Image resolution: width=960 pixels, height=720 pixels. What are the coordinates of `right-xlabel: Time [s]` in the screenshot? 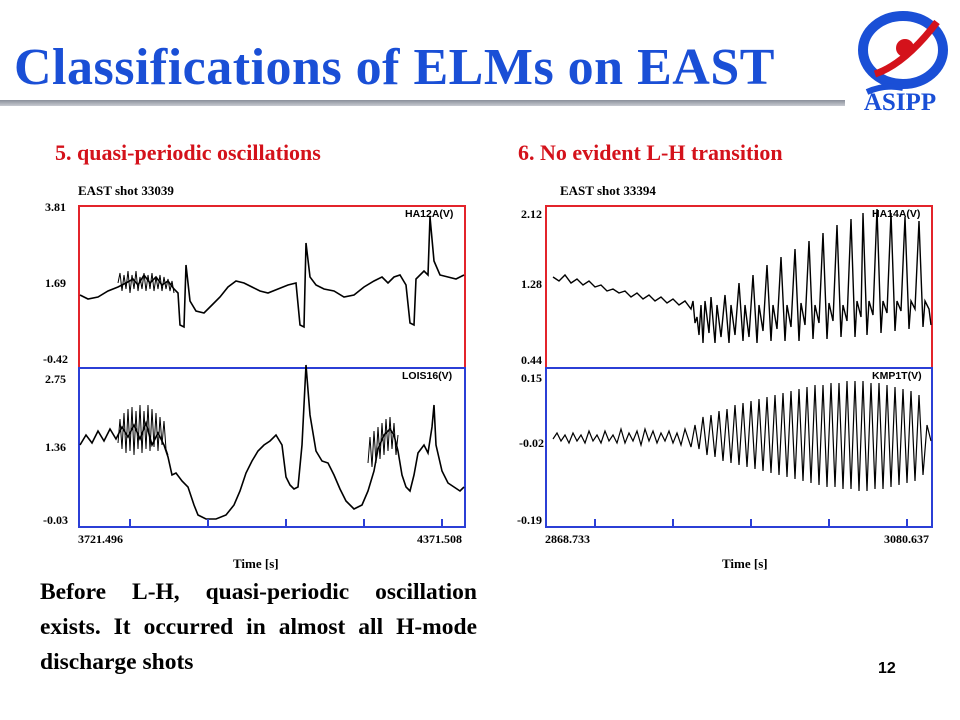 It's located at (745, 563).